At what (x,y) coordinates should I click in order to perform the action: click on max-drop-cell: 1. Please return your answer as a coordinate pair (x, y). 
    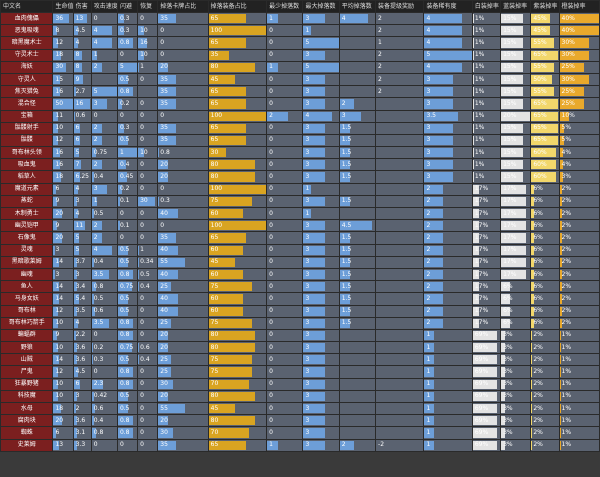
    Looking at the image, I should click on (321, 189).